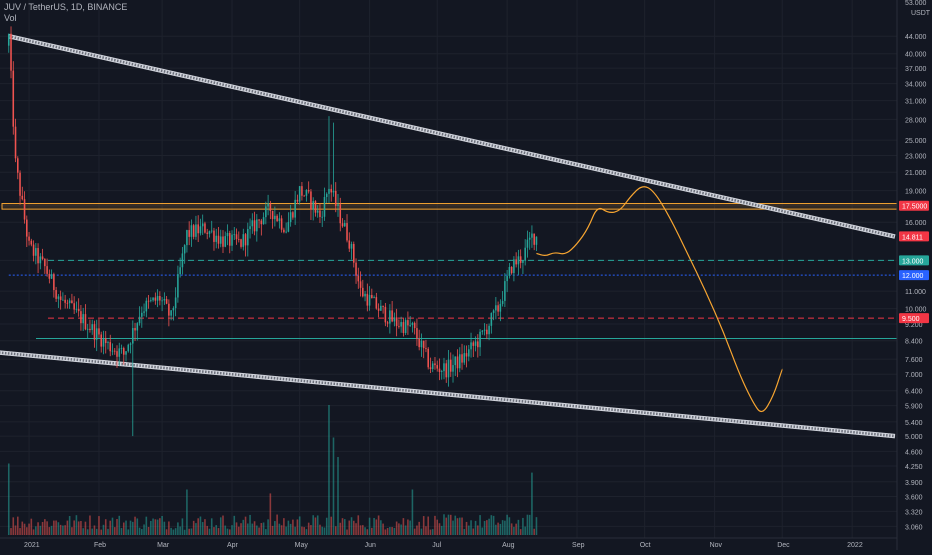 The width and height of the screenshot is (932, 555). What do you see at coordinates (914, 375) in the screenshot?
I see `price-tick-label: 7.000` at bounding box center [914, 375].